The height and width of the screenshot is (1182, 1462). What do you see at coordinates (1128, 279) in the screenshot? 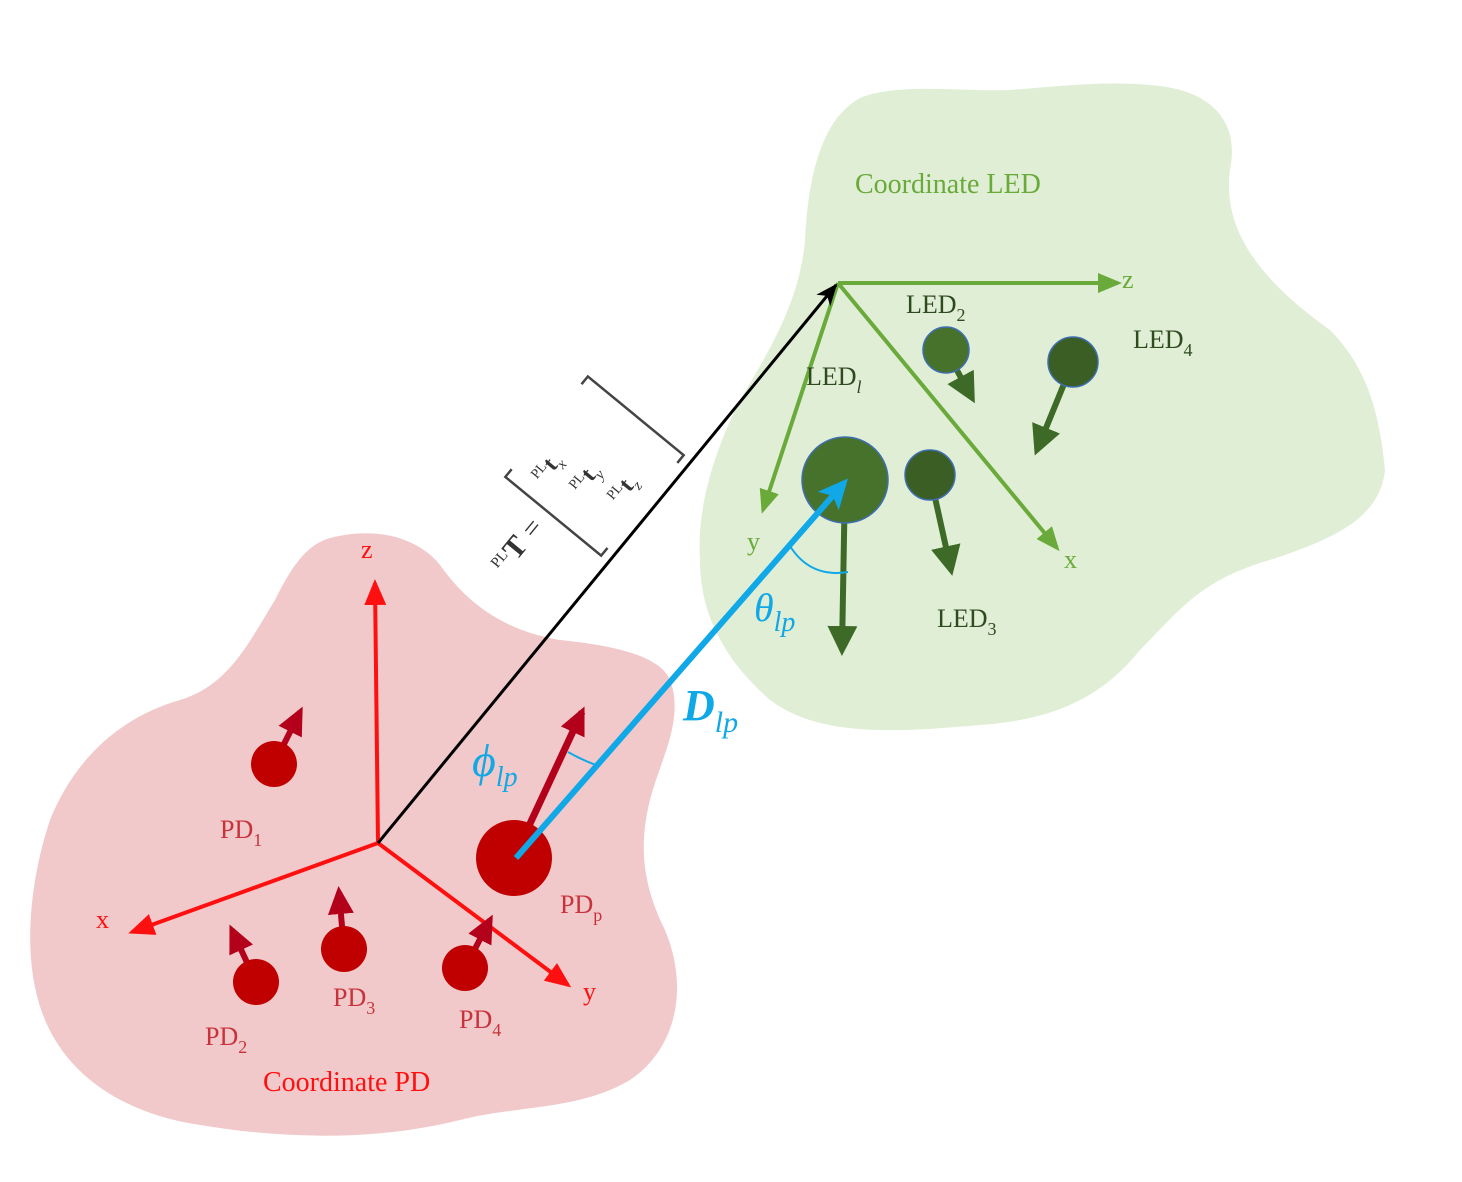
I see `led-axis-z-label: z` at bounding box center [1128, 279].